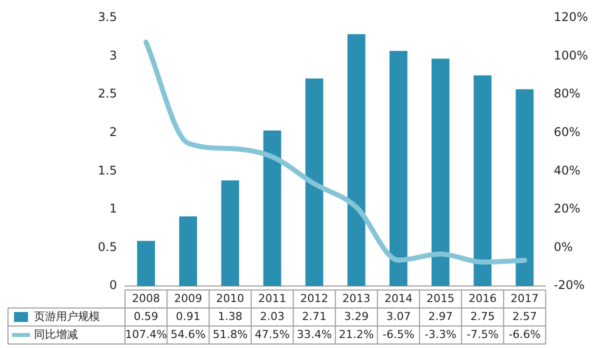  What do you see at coordinates (398, 334) in the screenshot?
I see `data-label: -6.5%` at bounding box center [398, 334].